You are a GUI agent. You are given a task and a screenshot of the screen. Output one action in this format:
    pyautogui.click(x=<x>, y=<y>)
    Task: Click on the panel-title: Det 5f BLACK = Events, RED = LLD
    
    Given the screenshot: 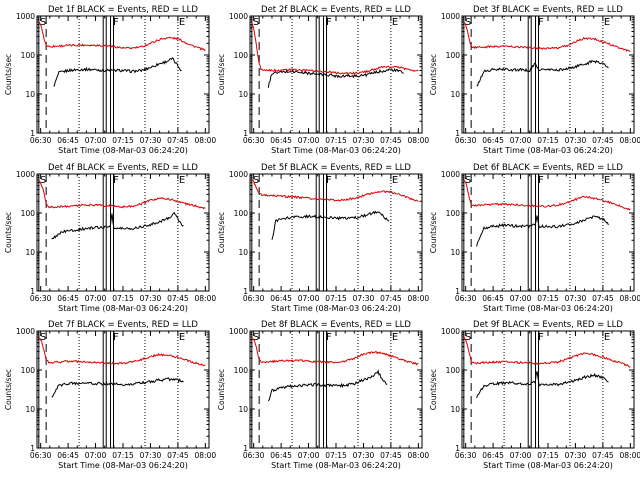 What is the action you would take?
    pyautogui.click(x=336, y=168)
    